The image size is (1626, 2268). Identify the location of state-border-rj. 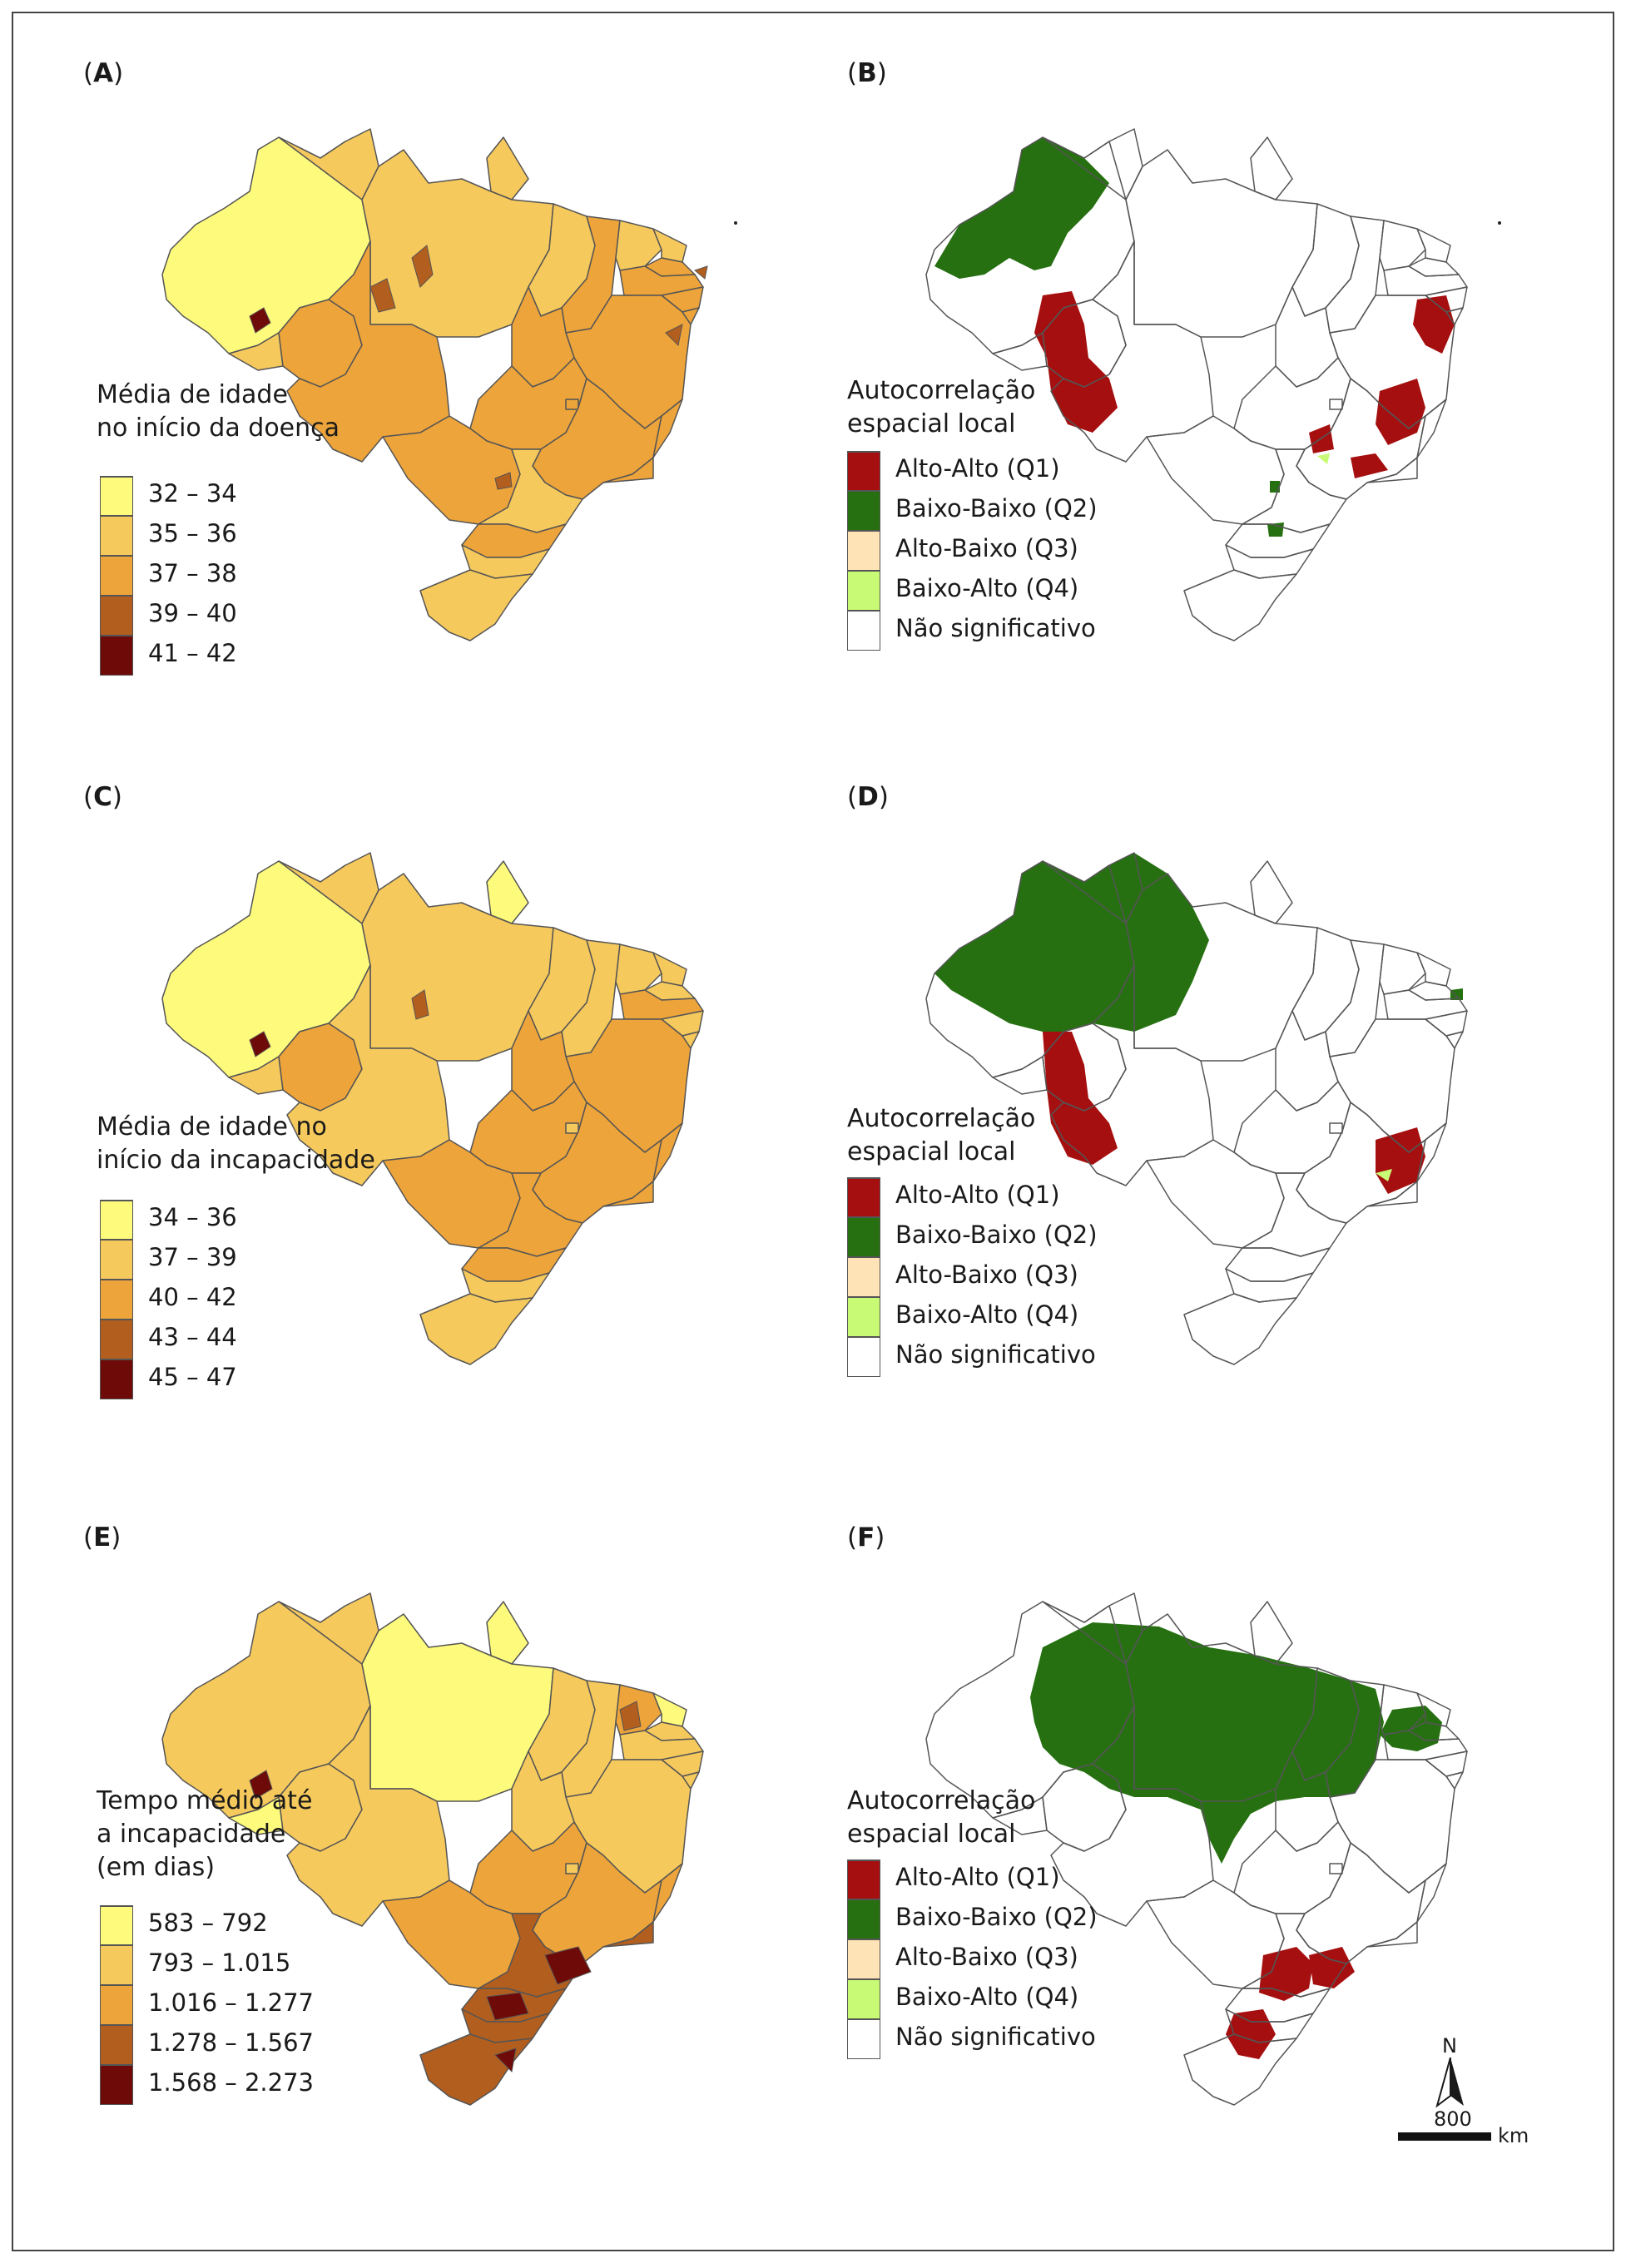
(1392, 470).